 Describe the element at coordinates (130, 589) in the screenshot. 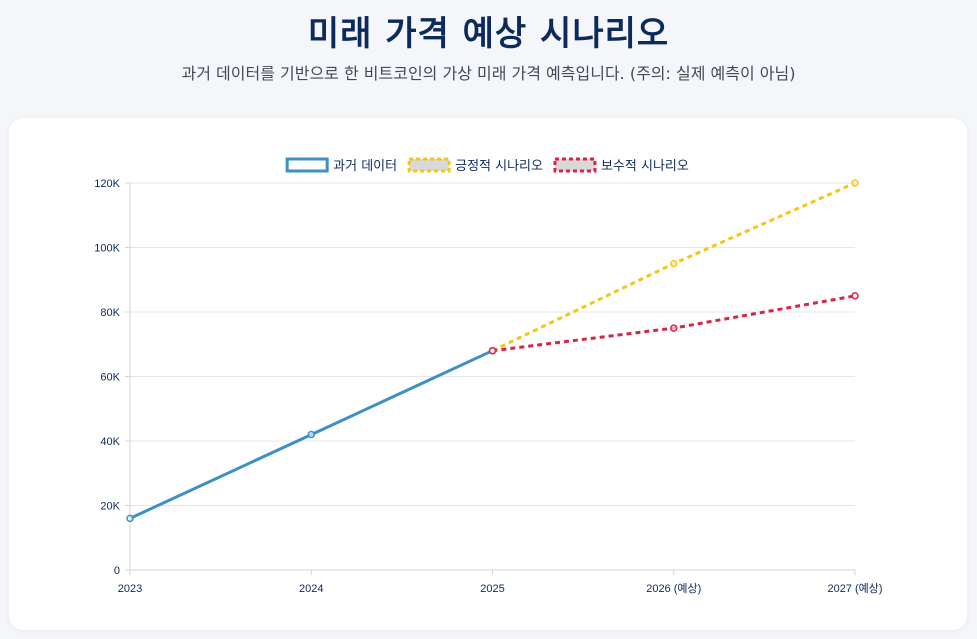

I see `x-tick-label: 2023` at that location.